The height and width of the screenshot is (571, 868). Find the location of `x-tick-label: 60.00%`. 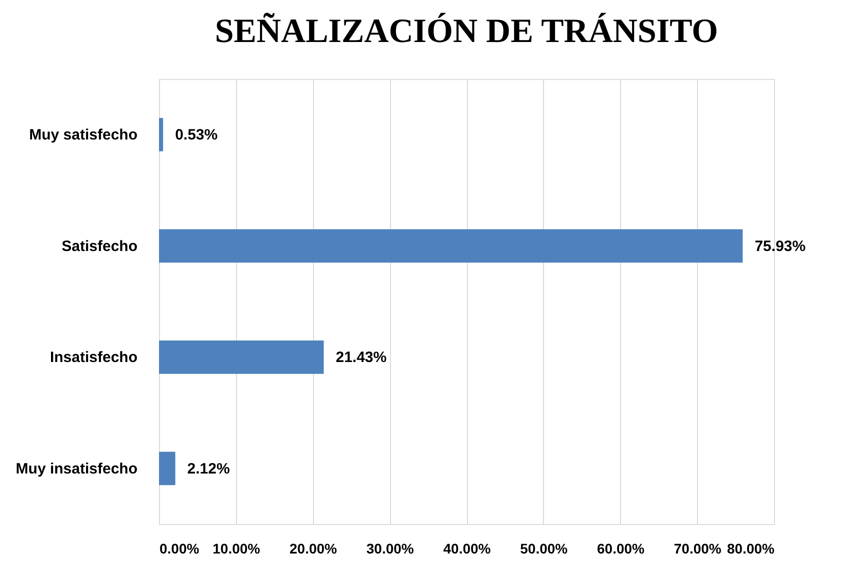

x-tick-label: 60.00% is located at coordinates (621, 548).